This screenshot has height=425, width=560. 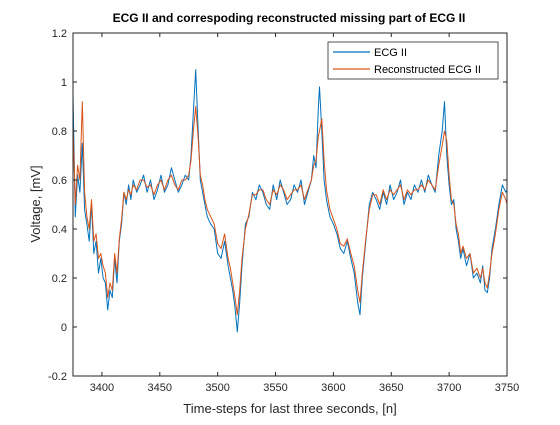 What do you see at coordinates (275, 388) in the screenshot?
I see `x-tick-label-3550: 3550` at bounding box center [275, 388].